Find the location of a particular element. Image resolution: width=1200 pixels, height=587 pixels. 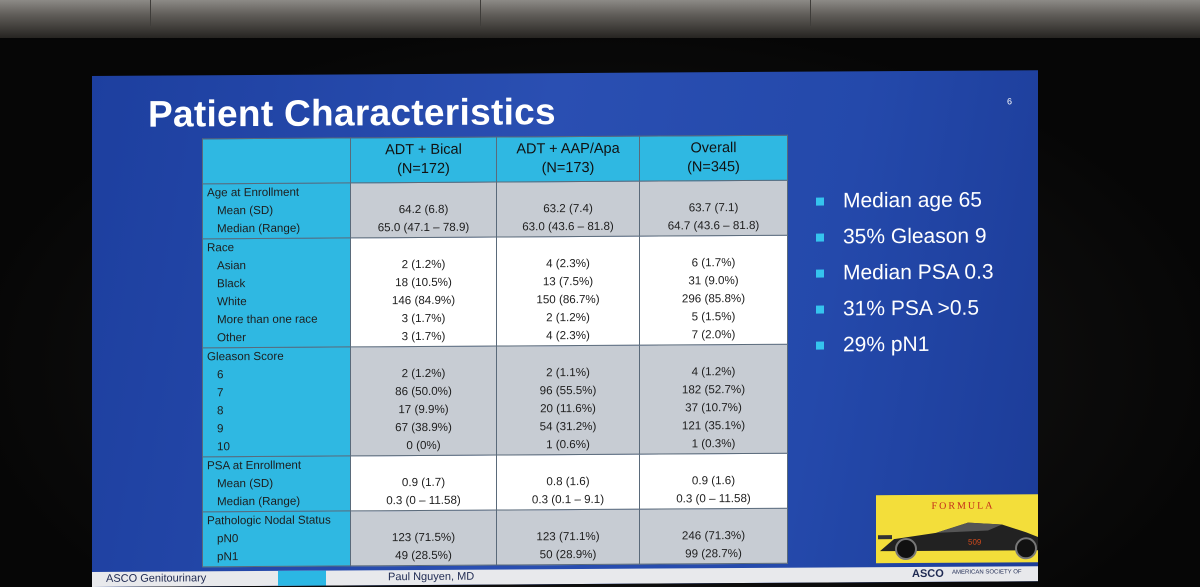

row-label: pN1 is located at coordinates (228, 557).